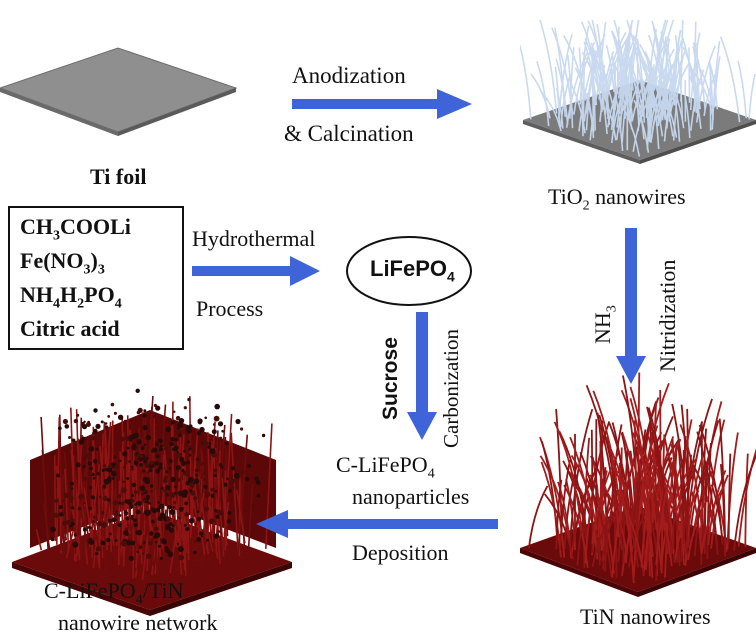  What do you see at coordinates (138, 622) in the screenshot?
I see `final-product-label-line2: nanowire network` at bounding box center [138, 622].